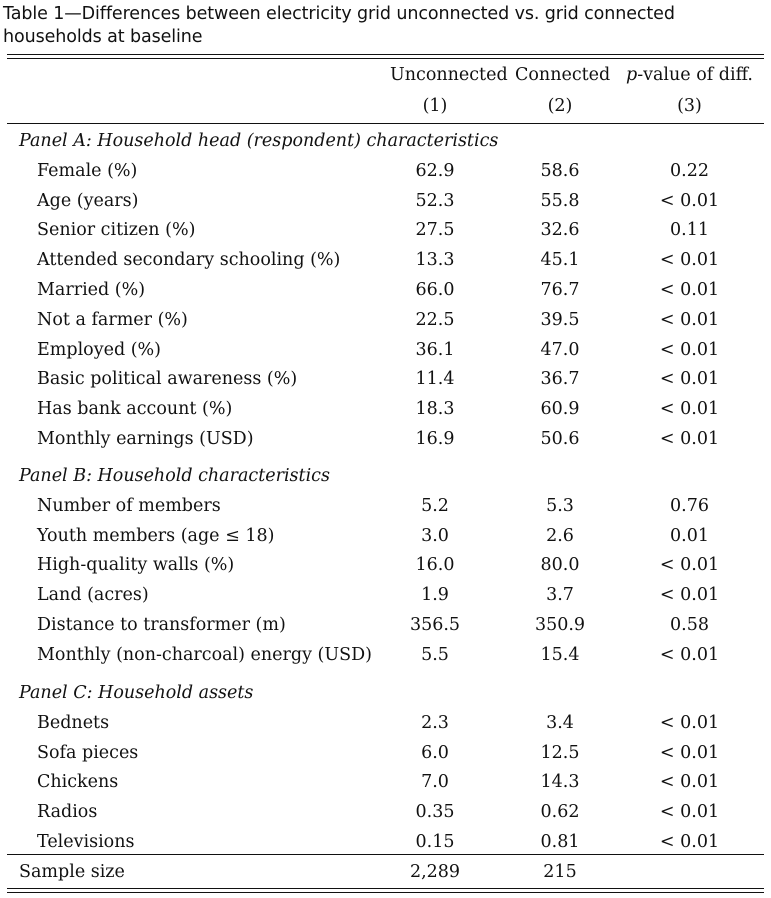  I want to click on col-header-unconnected: Unconnected, so click(449, 75).